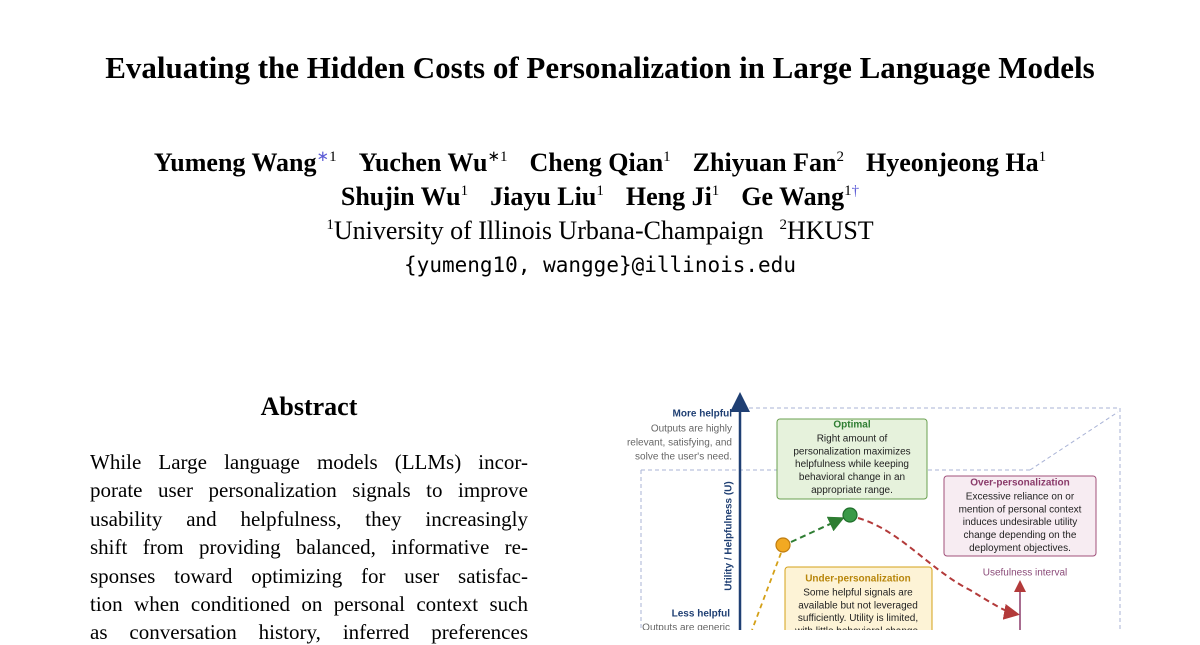 This screenshot has height=645, width=1200. Describe the element at coordinates (1019, 483) in the screenshot. I see `box-title: Over-personalization` at that location.